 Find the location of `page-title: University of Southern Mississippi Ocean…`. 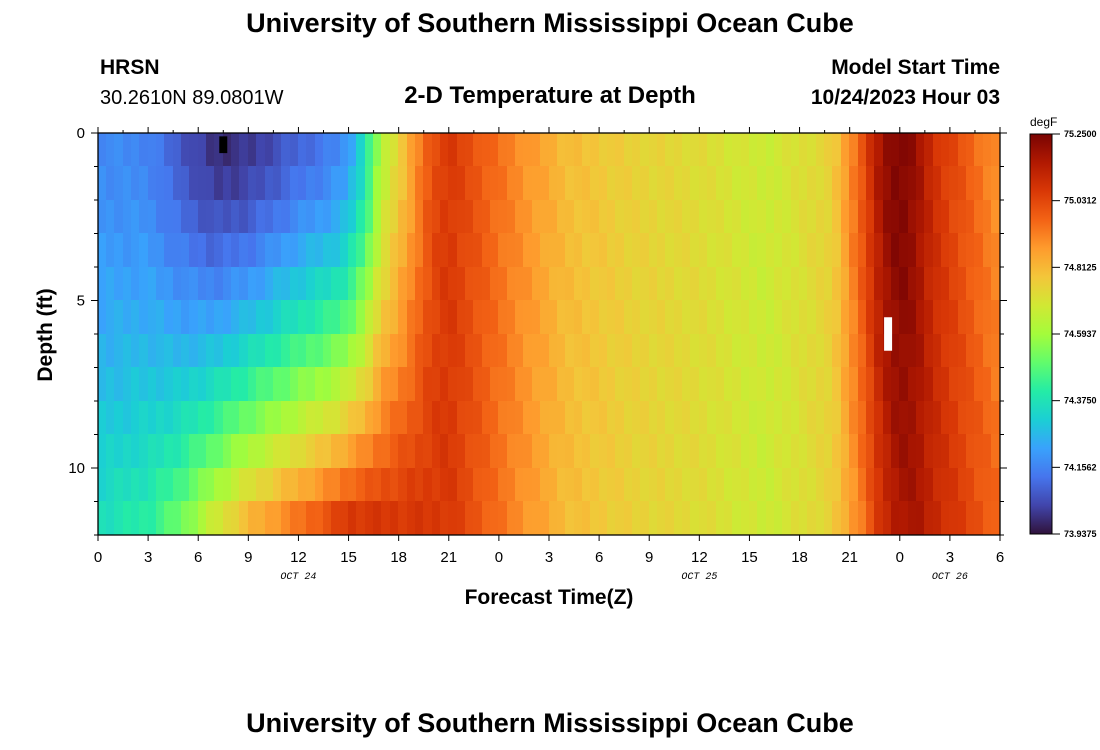

page-title: University of Southern Mississippi Ocean… is located at coordinates (550, 23).